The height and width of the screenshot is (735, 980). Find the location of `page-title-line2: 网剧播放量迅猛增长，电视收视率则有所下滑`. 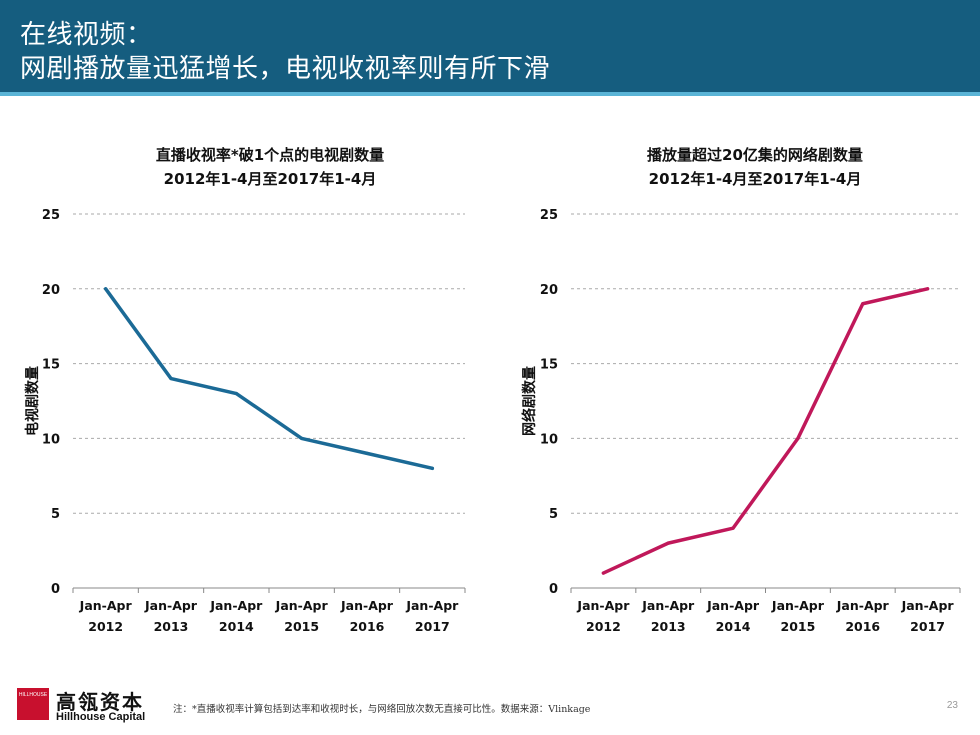

page-title-line2: 网剧播放量迅猛增长，电视收视率则有所下滑 is located at coordinates (285, 69).